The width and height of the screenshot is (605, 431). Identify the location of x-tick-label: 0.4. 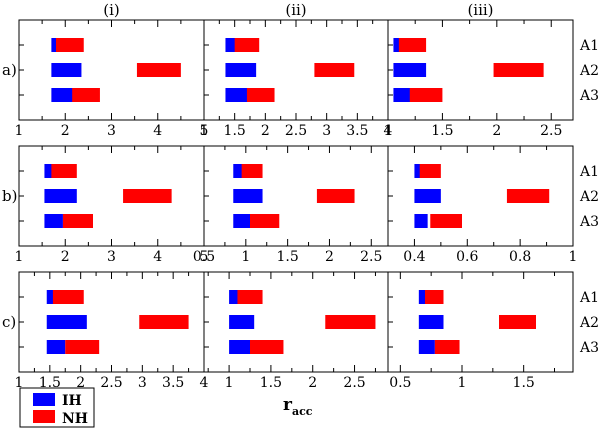
(414, 257).